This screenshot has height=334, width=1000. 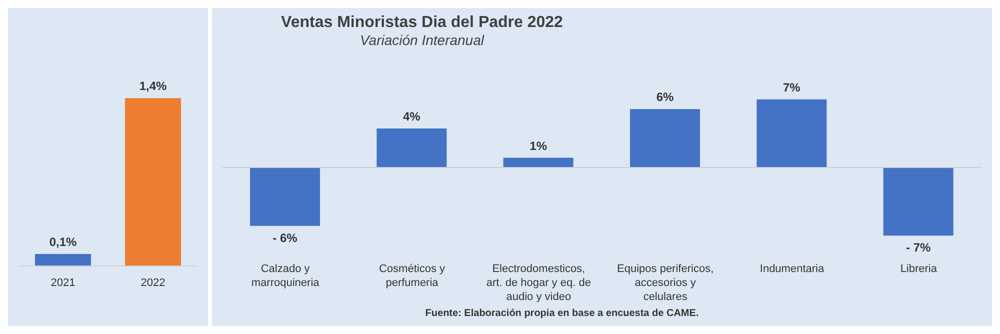 I want to click on data-label: 0,1%, so click(x=63, y=242).